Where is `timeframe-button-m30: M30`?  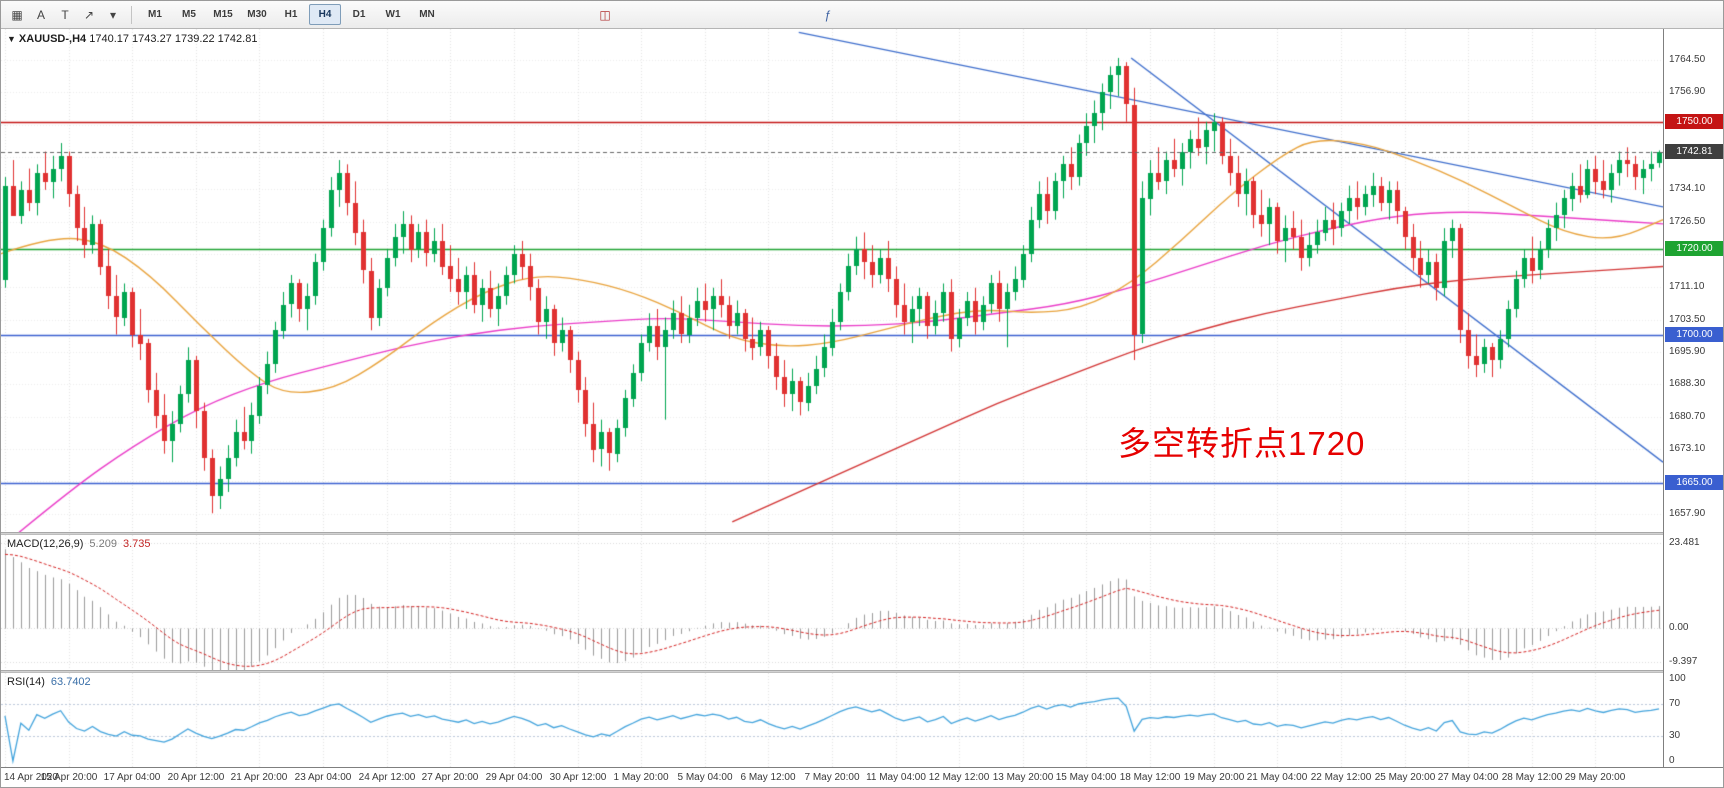
timeframe-button-m30: M30 is located at coordinates (257, 14).